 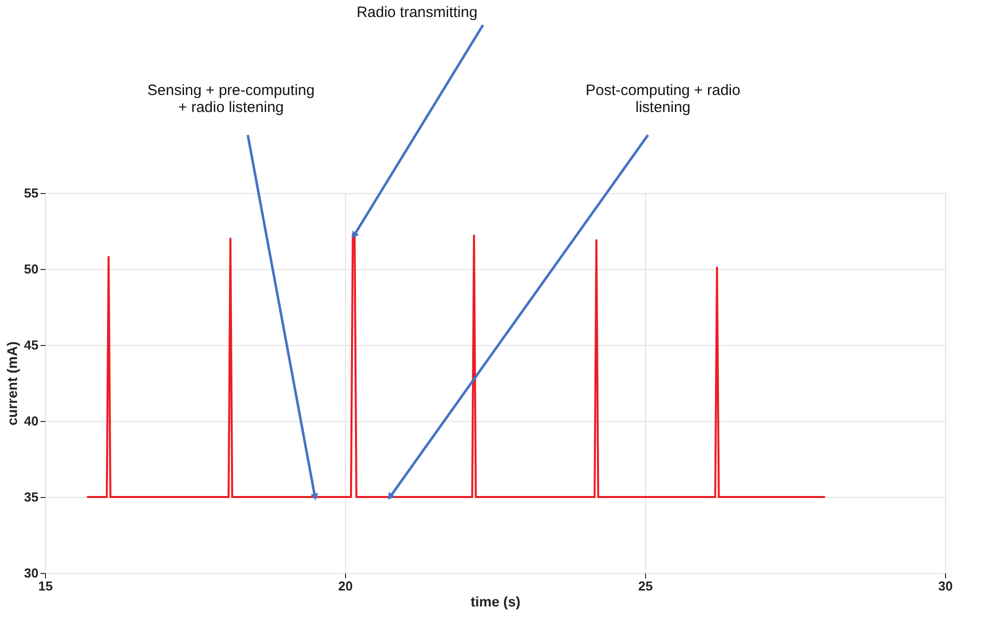 I want to click on y-axis-title: current (mA), so click(x=12, y=383).